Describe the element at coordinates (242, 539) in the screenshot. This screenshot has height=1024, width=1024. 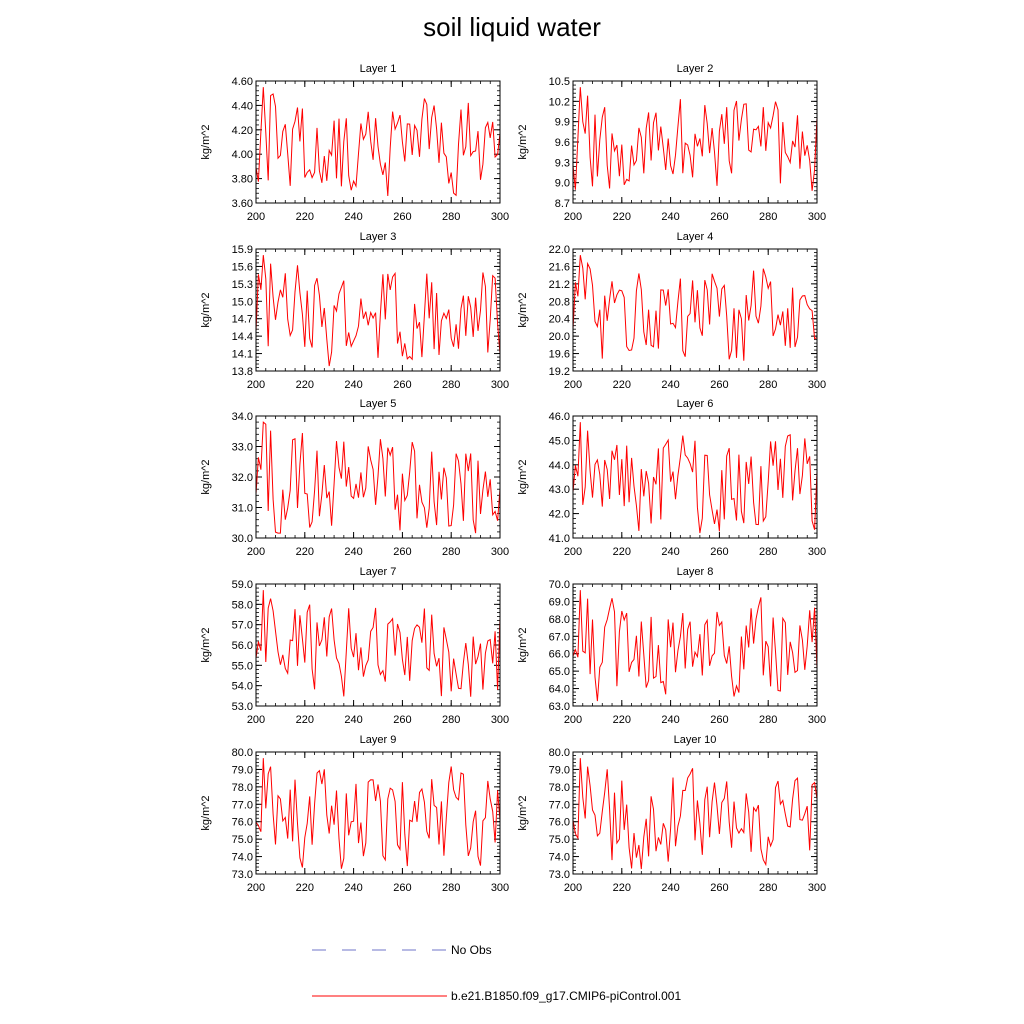
I see `y-tick-label: 30.0` at that location.